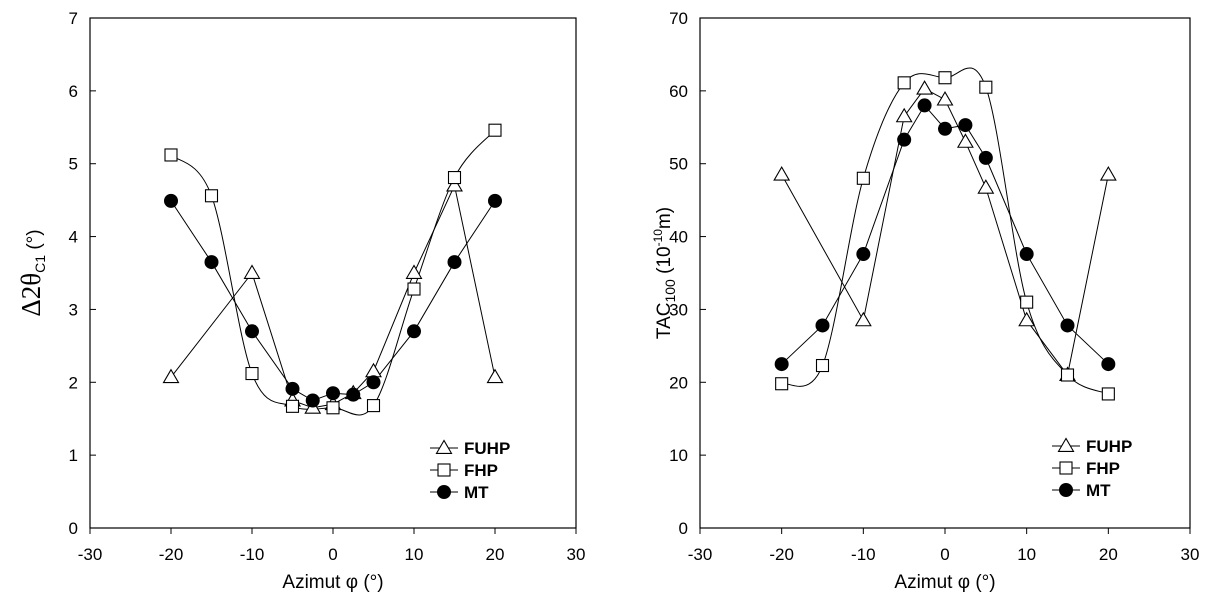  I want to click on y-axis-title: TAC100 (10-10m), so click(664, 273).